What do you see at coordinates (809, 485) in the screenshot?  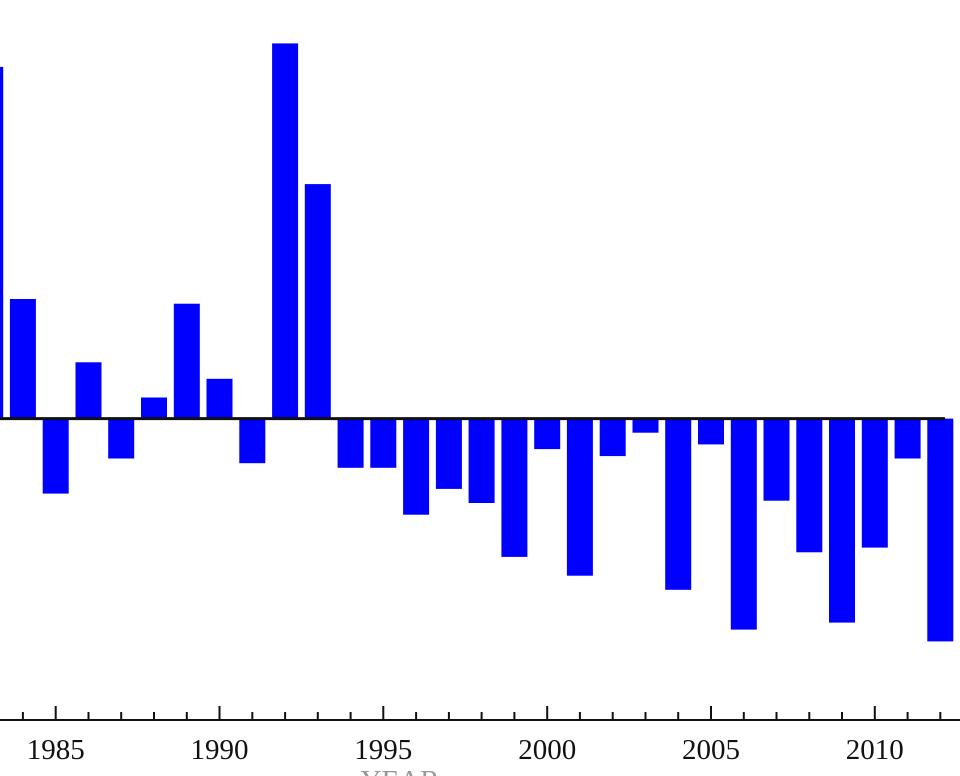 I see `bar-2008` at bounding box center [809, 485].